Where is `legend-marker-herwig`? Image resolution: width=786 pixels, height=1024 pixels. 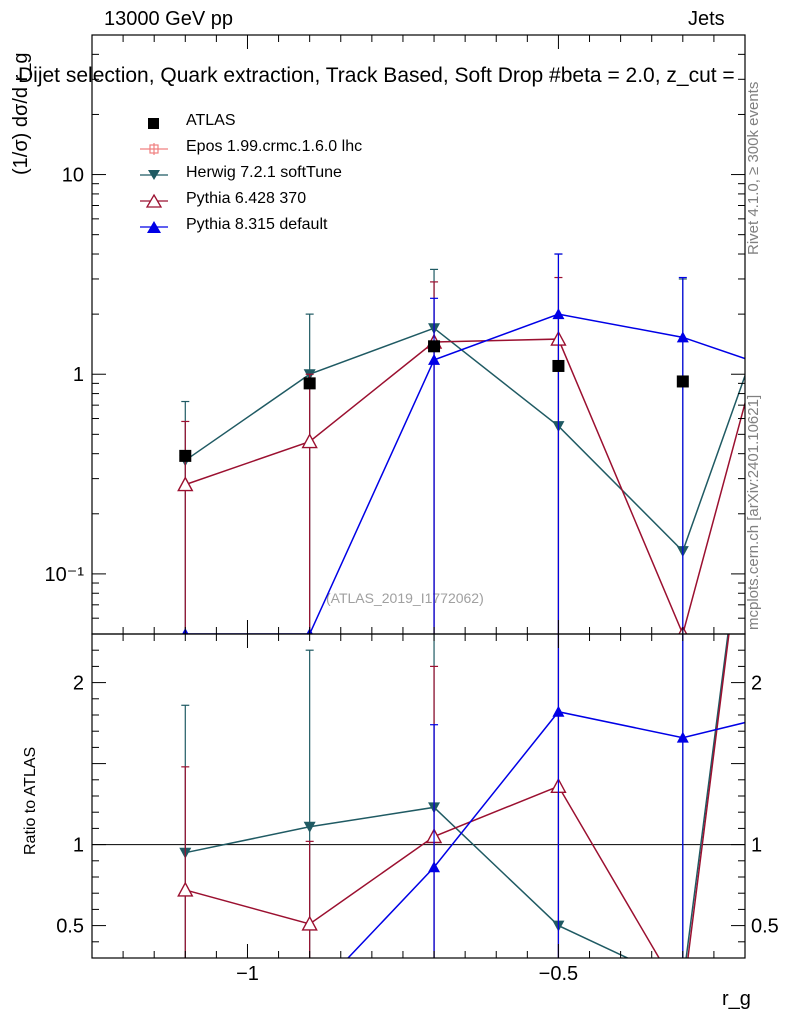
legend-marker-herwig is located at coordinates (154, 175).